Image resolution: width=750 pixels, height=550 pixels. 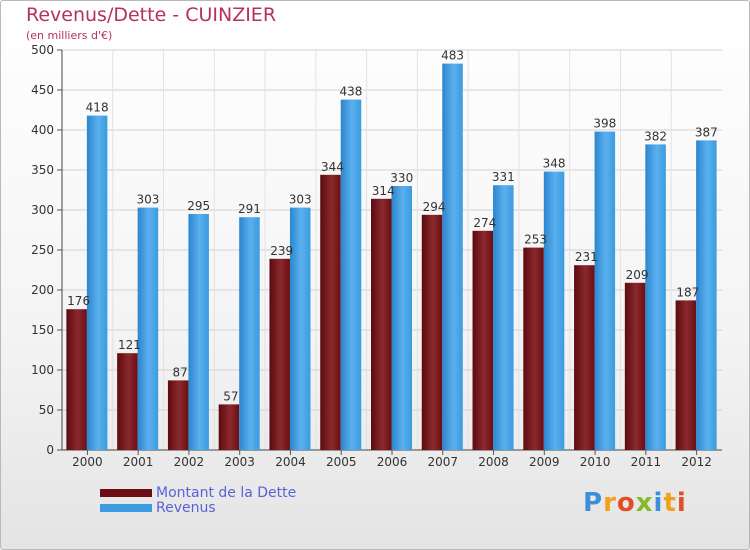 What do you see at coordinates (290, 462) in the screenshot?
I see `x-tick-label-2004: 2004` at bounding box center [290, 462].